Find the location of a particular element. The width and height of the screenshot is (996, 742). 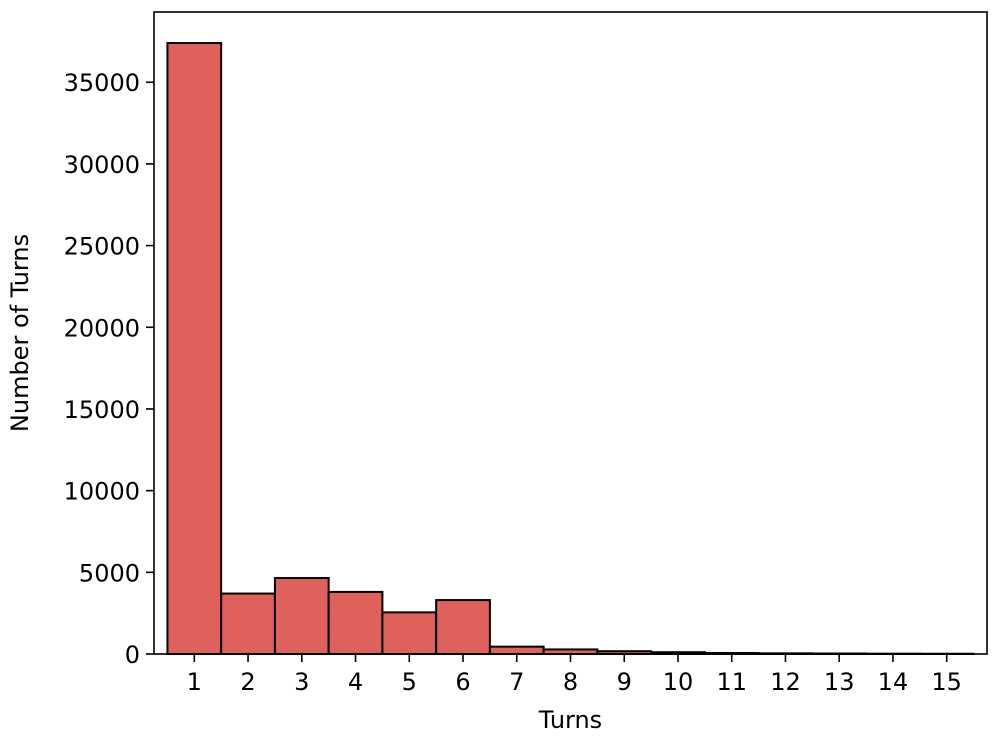

x-tick-label-10: 10 is located at coordinates (678, 682).